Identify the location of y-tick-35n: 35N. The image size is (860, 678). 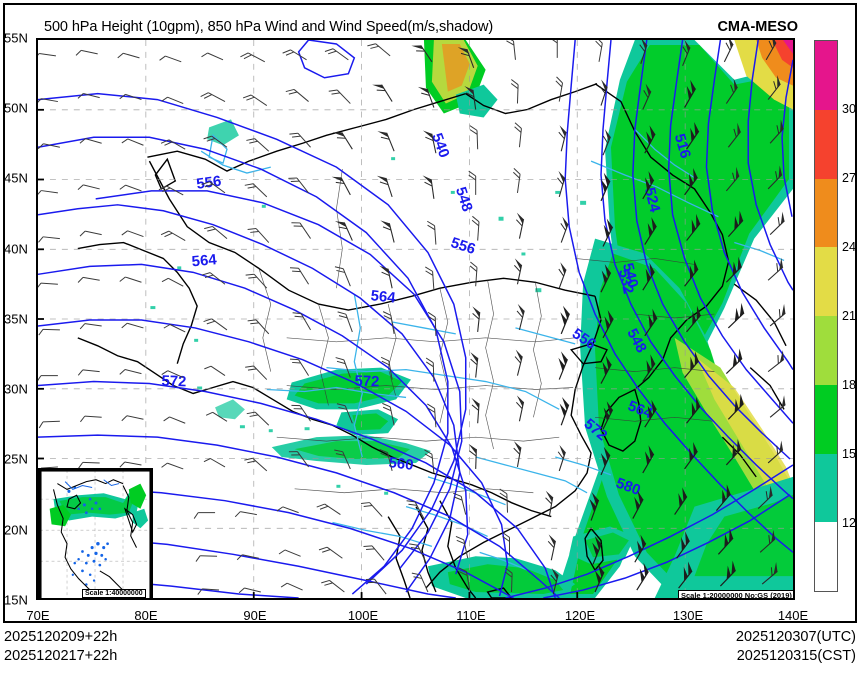
(16, 319).